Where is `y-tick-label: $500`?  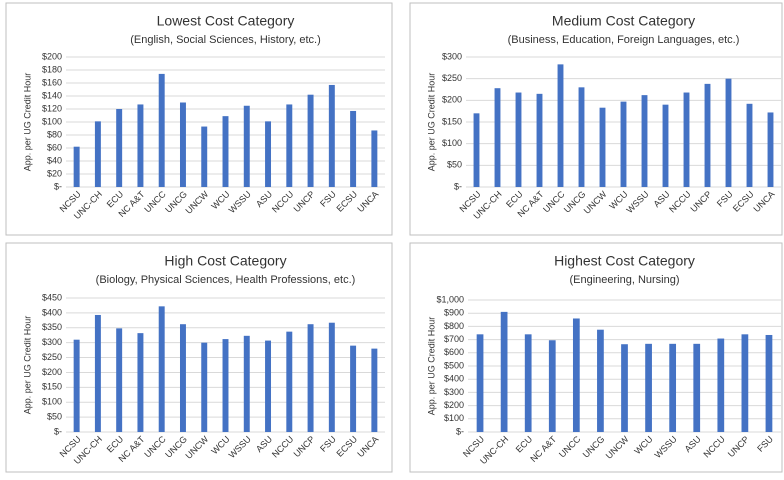 y-tick-label: $500 is located at coordinates (454, 365).